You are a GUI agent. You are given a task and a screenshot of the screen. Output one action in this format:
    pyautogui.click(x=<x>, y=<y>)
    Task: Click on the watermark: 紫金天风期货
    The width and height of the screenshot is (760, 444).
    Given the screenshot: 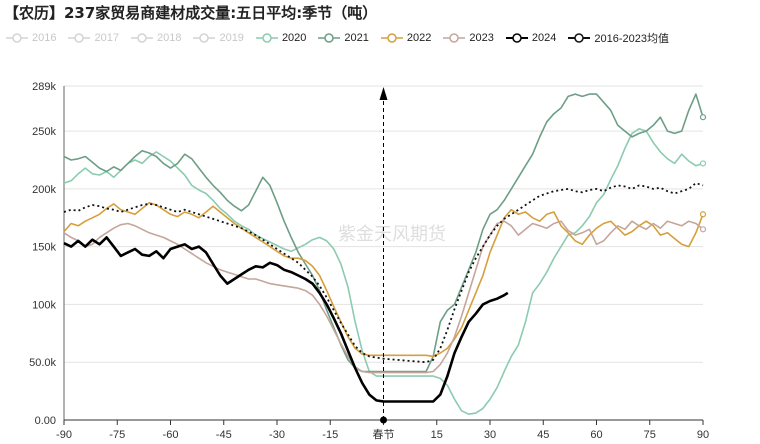 What is the action you would take?
    pyautogui.click(x=392, y=234)
    